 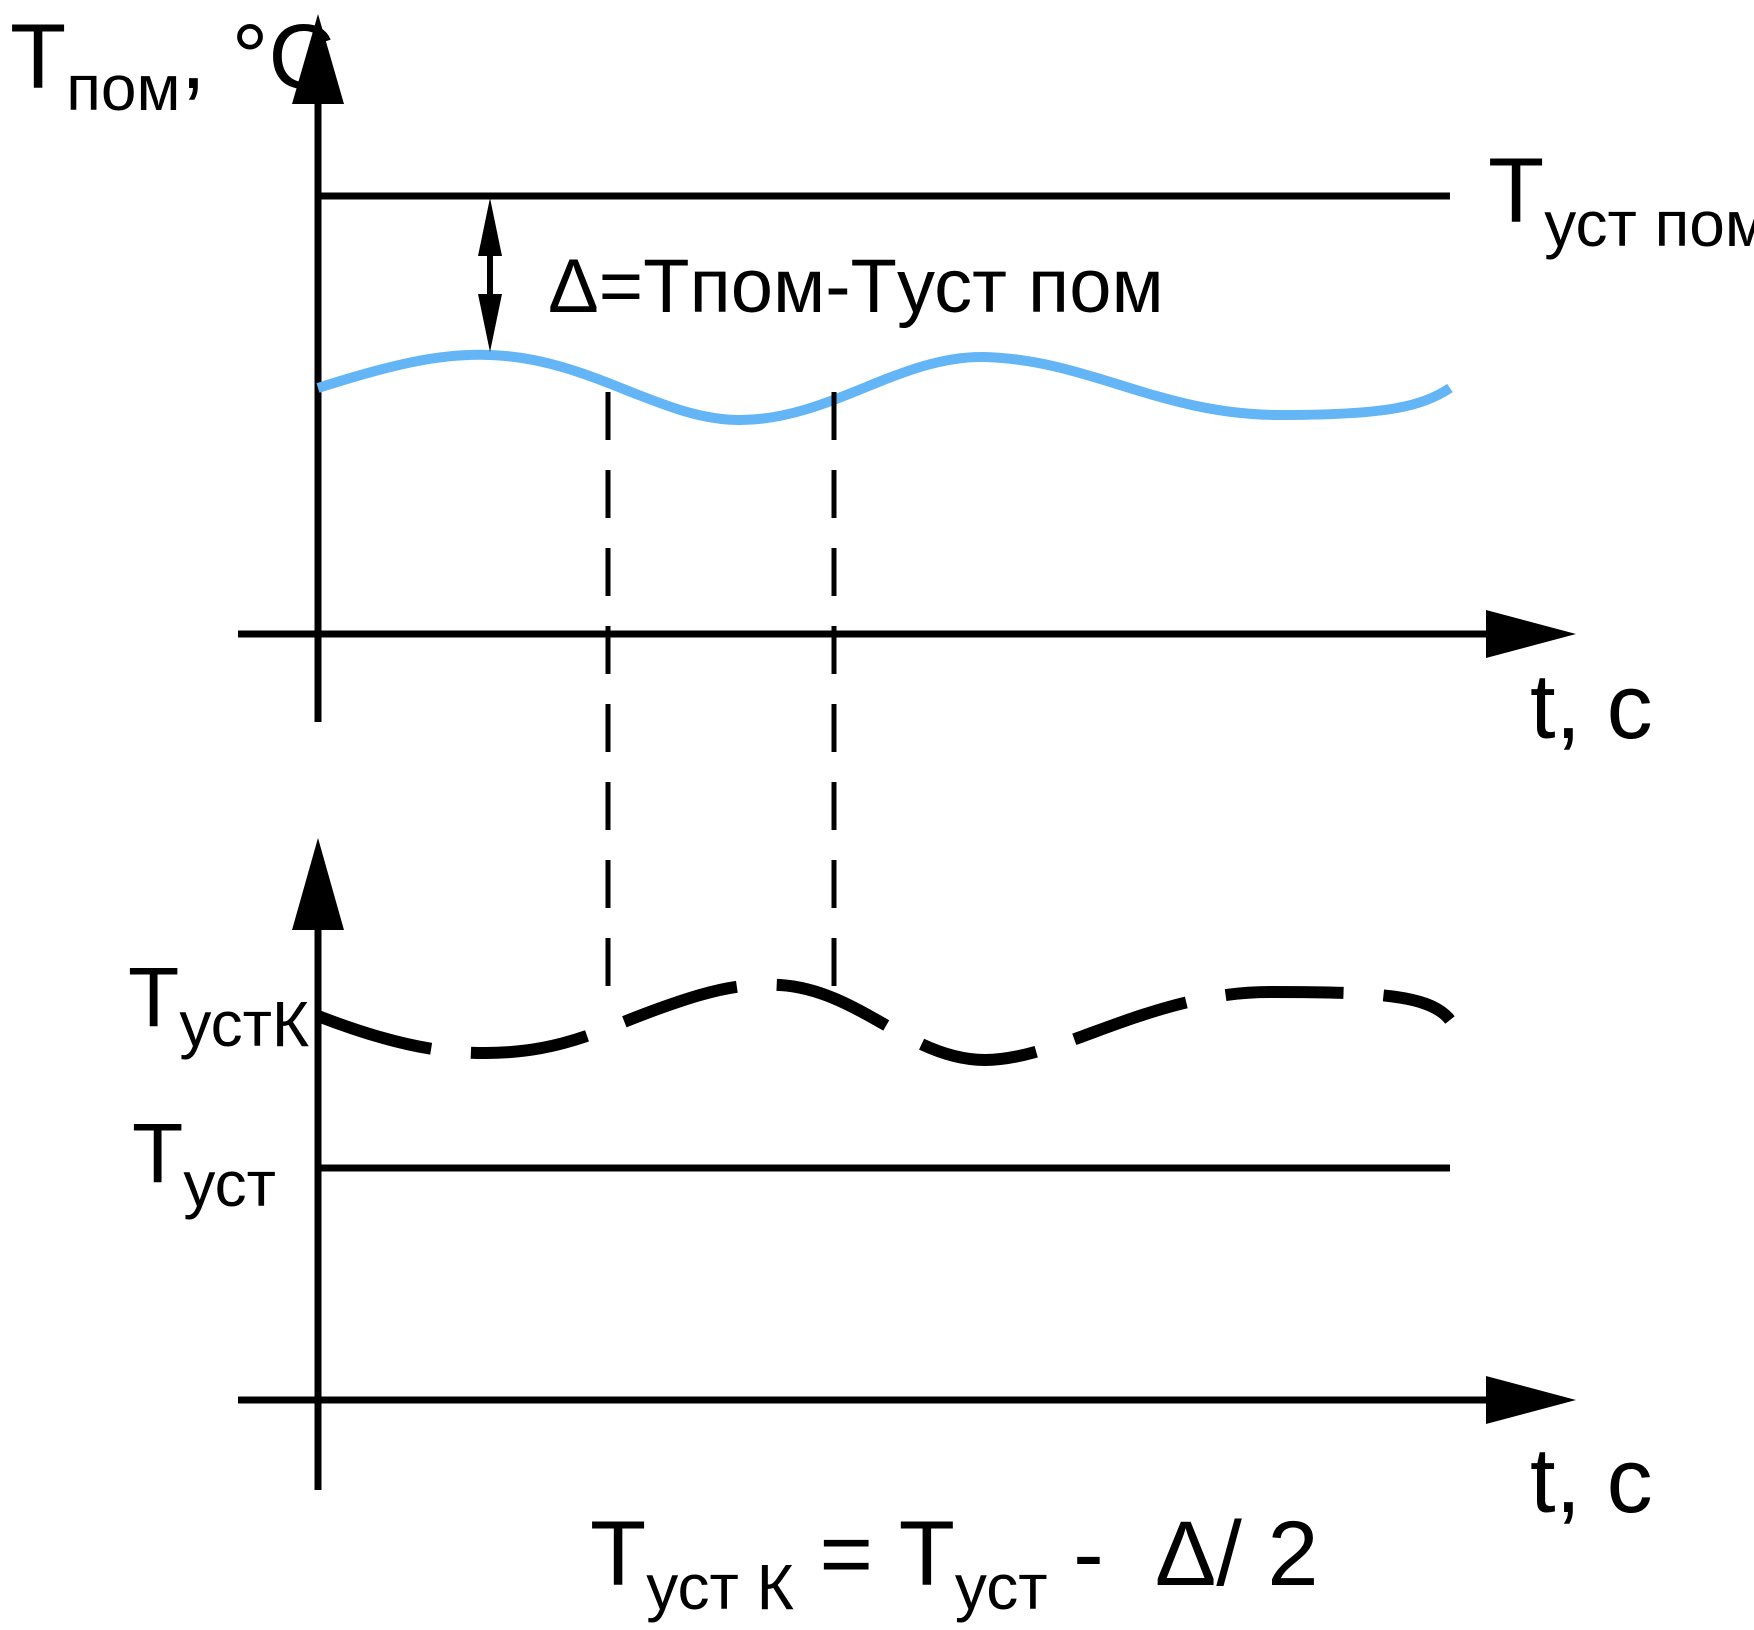 I want to click on bottom-x-axis-label: t, c, so click(x=1591, y=1481).